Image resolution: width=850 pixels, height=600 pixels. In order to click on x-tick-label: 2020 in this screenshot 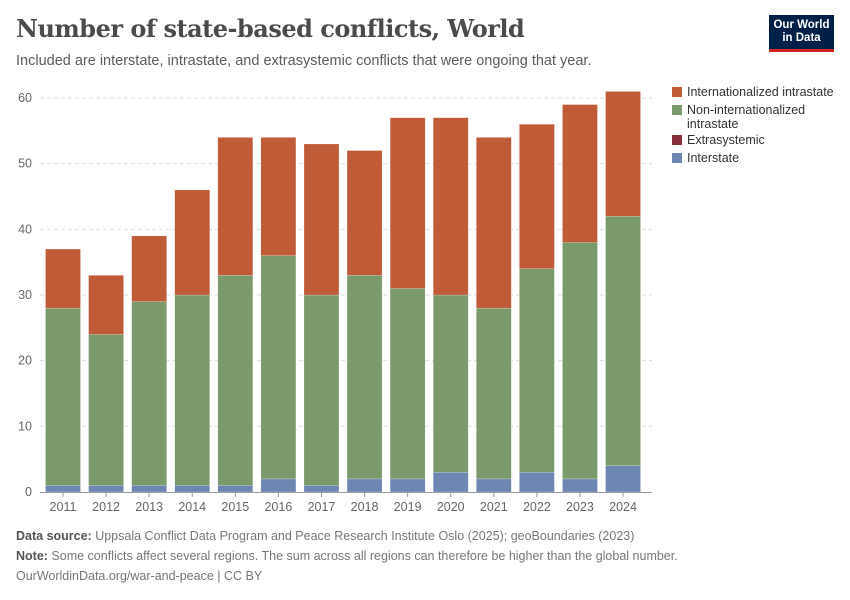, I will do `click(451, 507)`.